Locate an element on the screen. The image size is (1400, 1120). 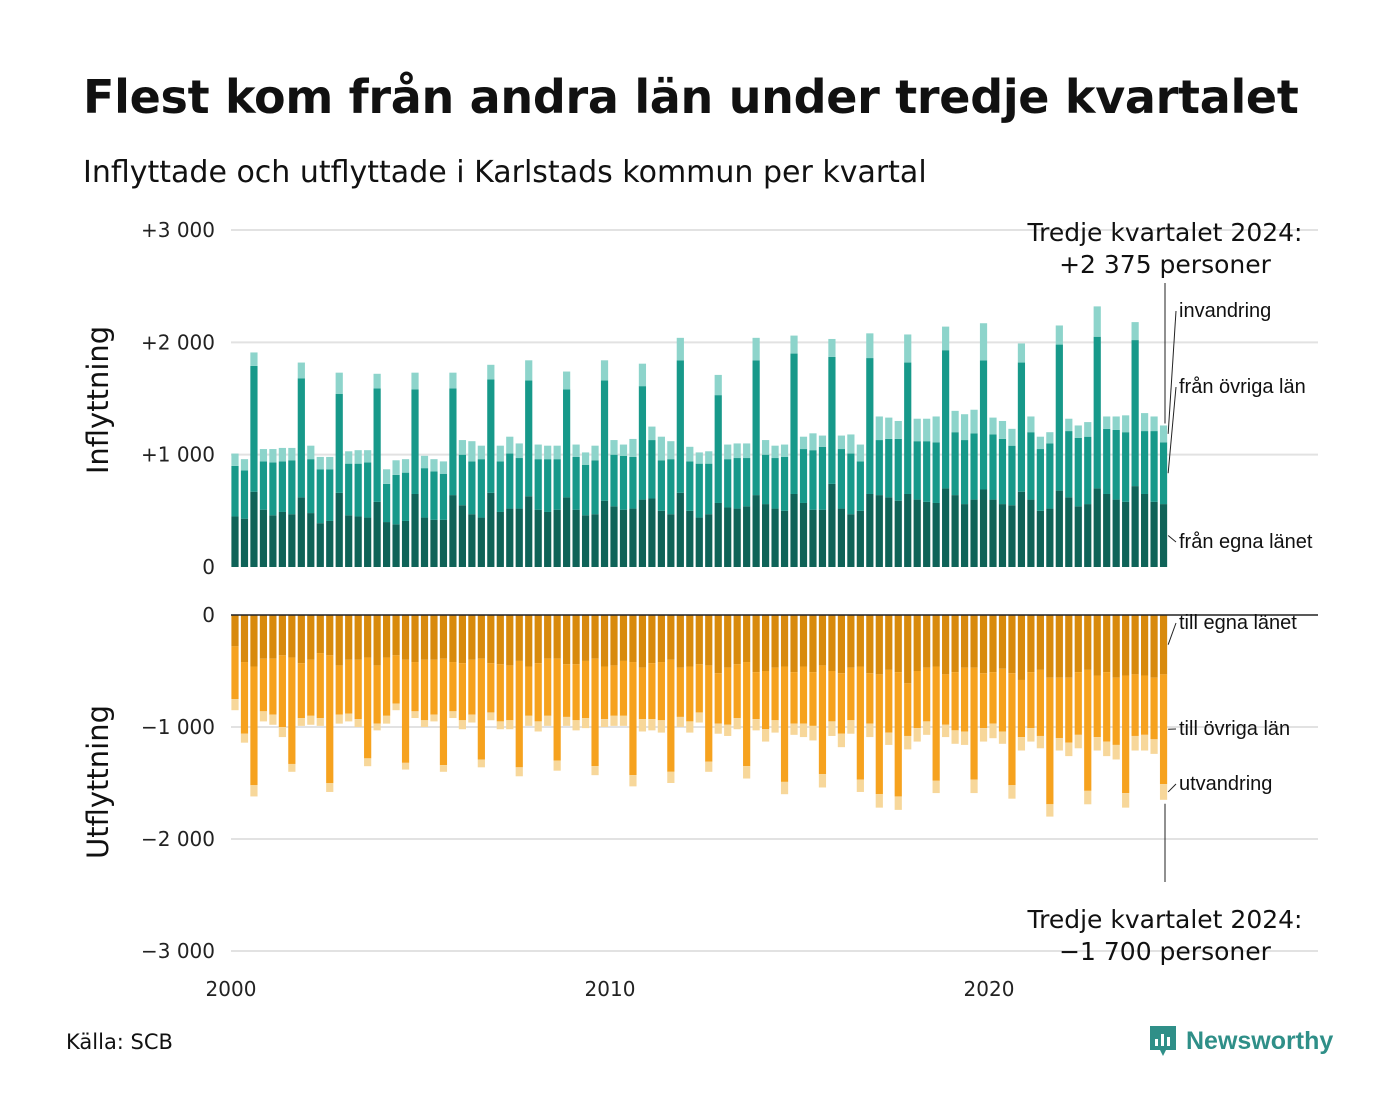
brand-name: Newsworthy is located at coordinates (1260, 1040).